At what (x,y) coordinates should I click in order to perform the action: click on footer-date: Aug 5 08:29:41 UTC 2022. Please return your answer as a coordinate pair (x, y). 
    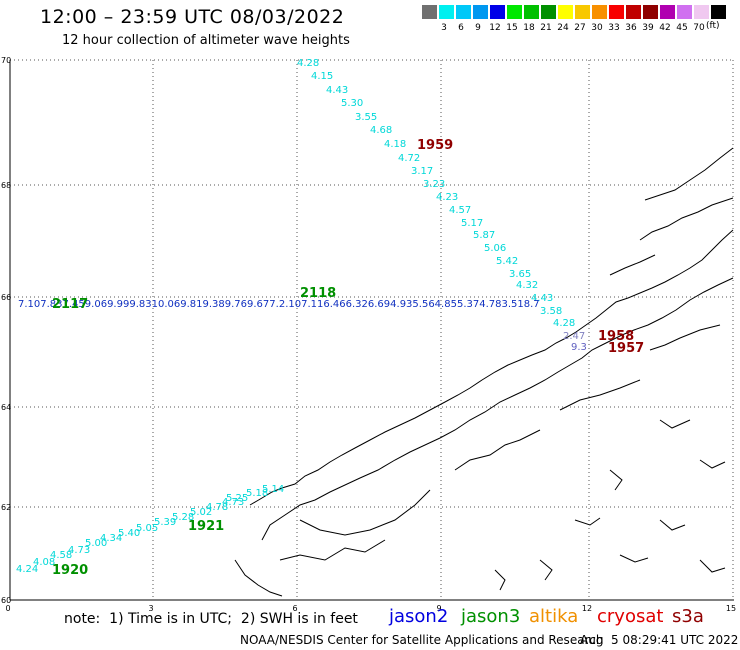
    Looking at the image, I should click on (659, 640).